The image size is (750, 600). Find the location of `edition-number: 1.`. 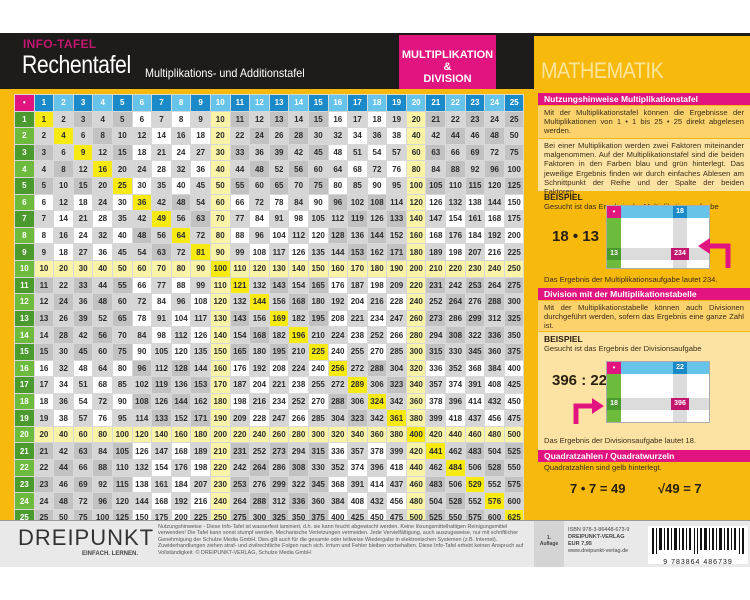

edition-number: 1. is located at coordinates (549, 538).